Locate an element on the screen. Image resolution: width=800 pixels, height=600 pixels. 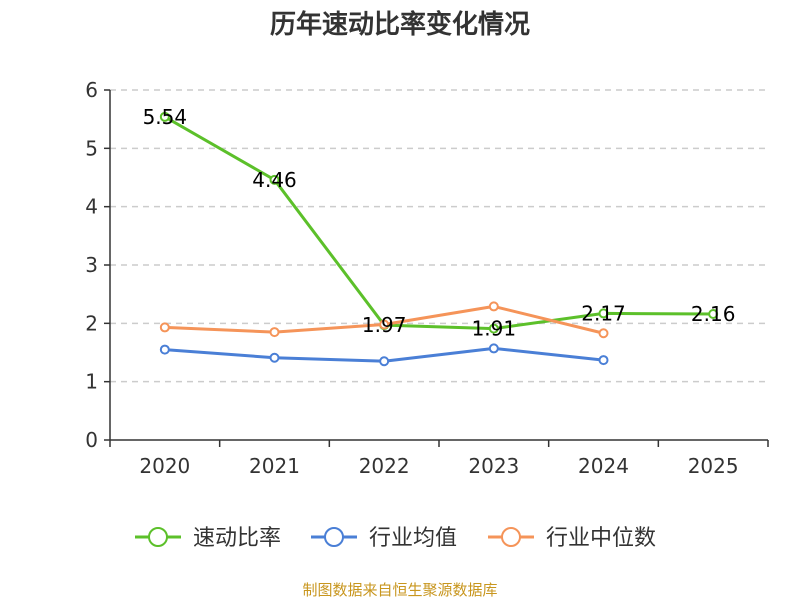
point-2-2020 is located at coordinates (164, 327).